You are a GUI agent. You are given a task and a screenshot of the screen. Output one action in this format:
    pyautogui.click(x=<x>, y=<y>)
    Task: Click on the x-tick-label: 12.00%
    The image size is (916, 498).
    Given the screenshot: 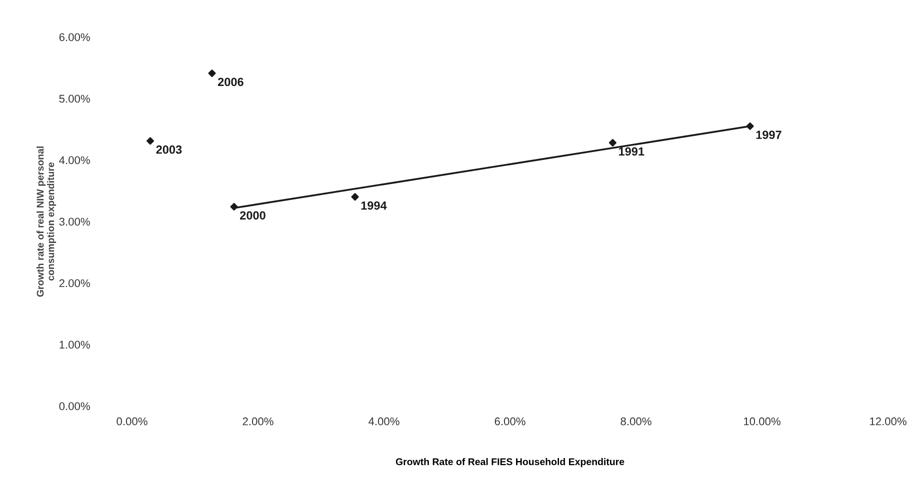 What is the action you would take?
    pyautogui.click(x=888, y=421)
    